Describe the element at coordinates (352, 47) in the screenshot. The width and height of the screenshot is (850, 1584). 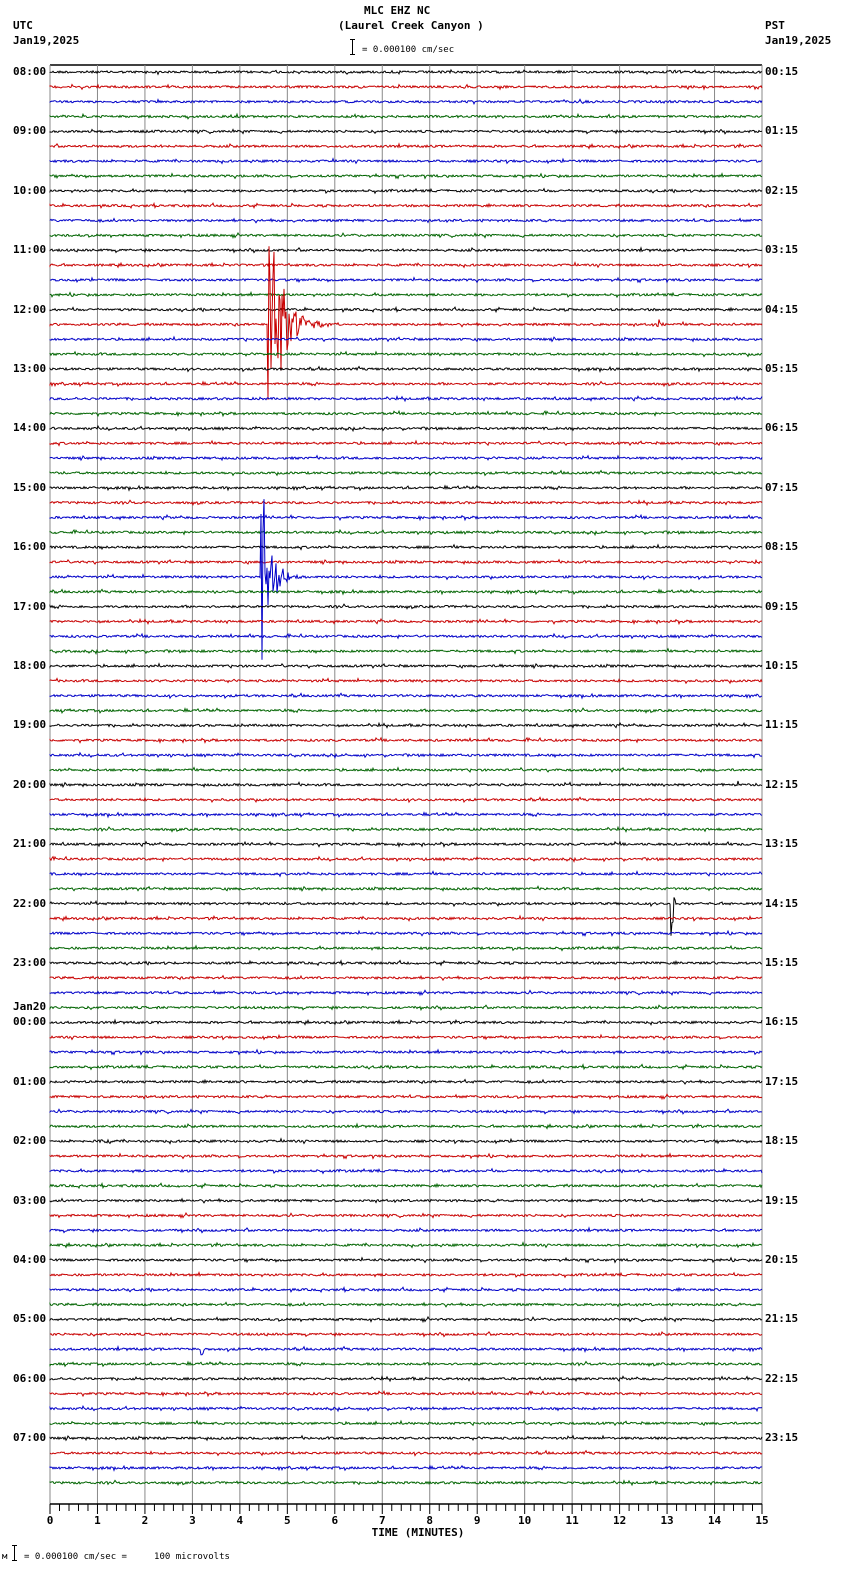
I see `scale-bar-icon` at that location.